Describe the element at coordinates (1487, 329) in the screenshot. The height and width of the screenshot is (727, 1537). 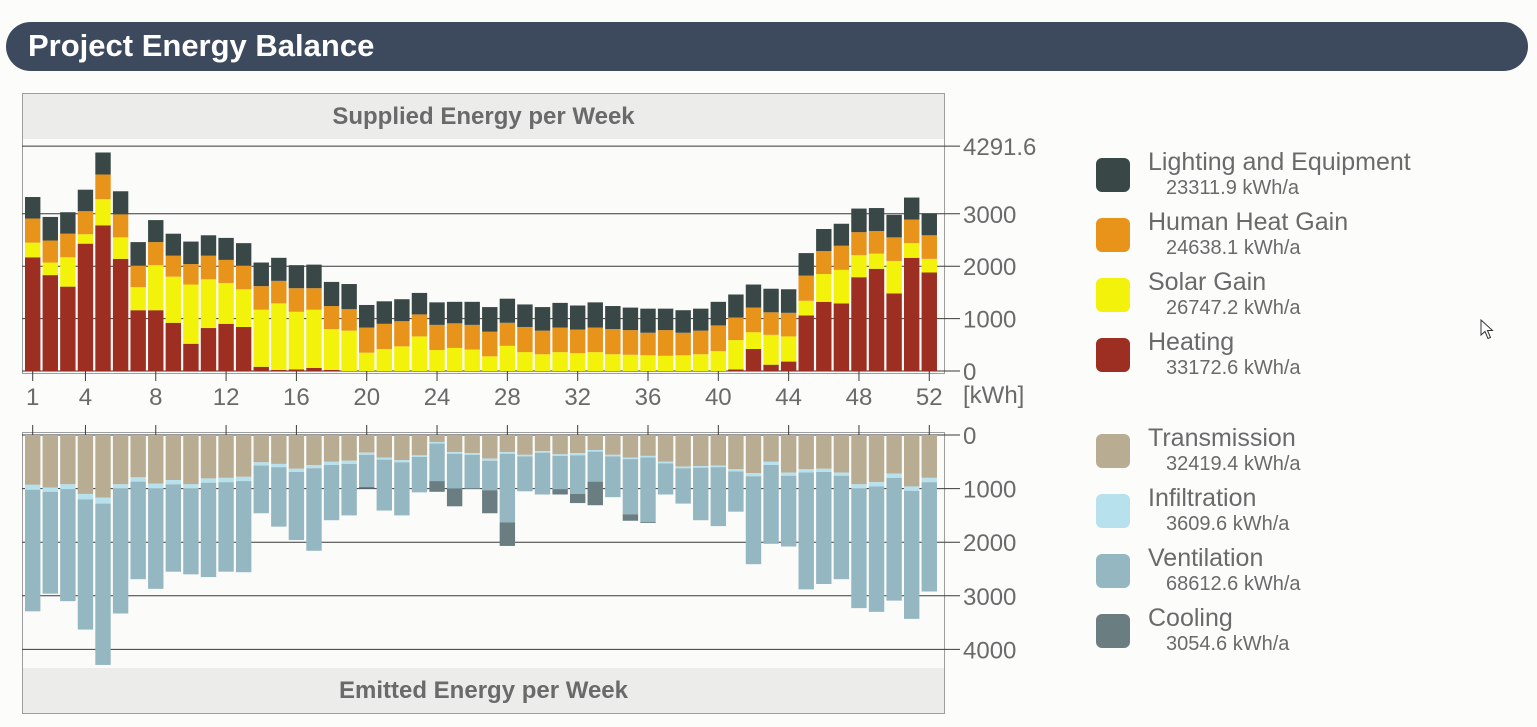
I see `mouse-cursor-icon` at that location.